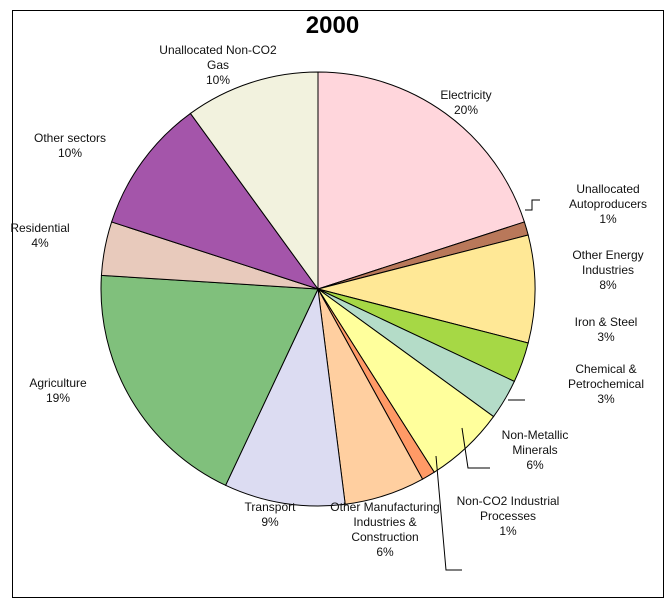  Describe the element at coordinates (608, 196) in the screenshot. I see `category-label: Unallocated Autoproducers` at that location.